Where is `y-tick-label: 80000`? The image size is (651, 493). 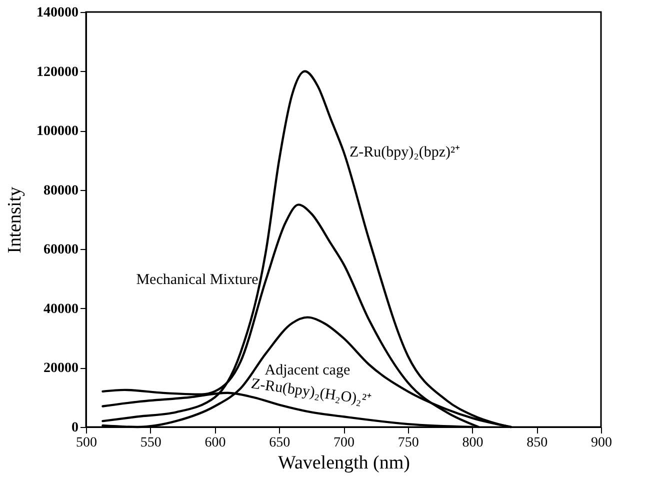
y-tick-label: 80000 is located at coordinates (61, 190).